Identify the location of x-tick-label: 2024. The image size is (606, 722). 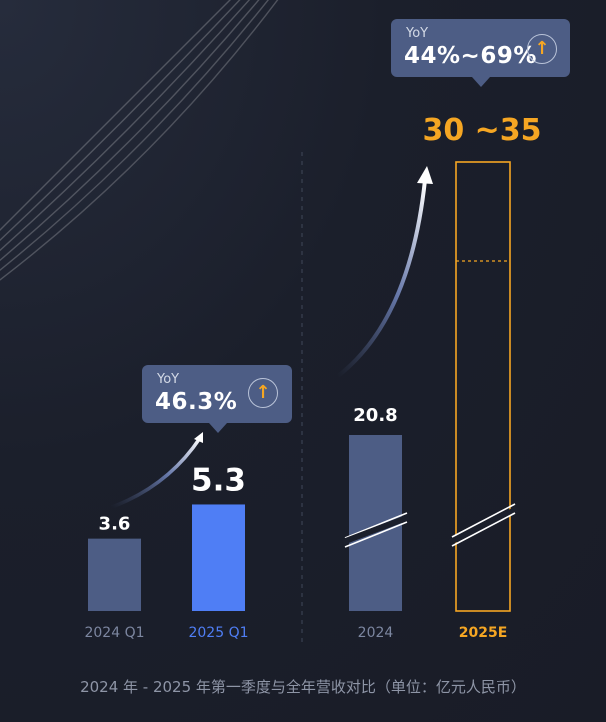
(376, 633).